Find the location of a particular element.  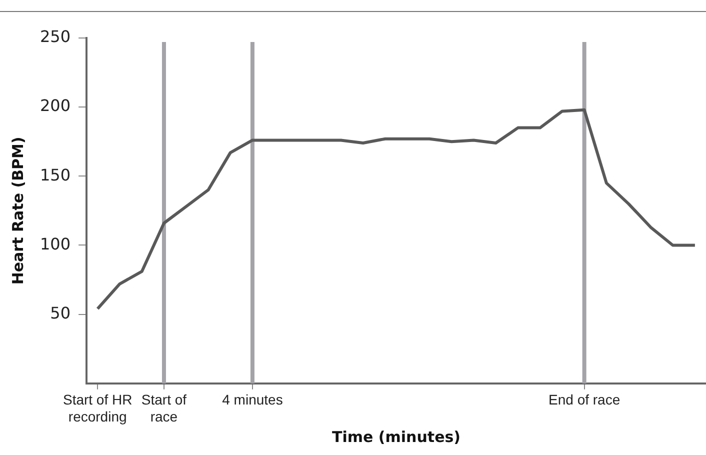

y-tick-label: 50 is located at coordinates (60, 312).